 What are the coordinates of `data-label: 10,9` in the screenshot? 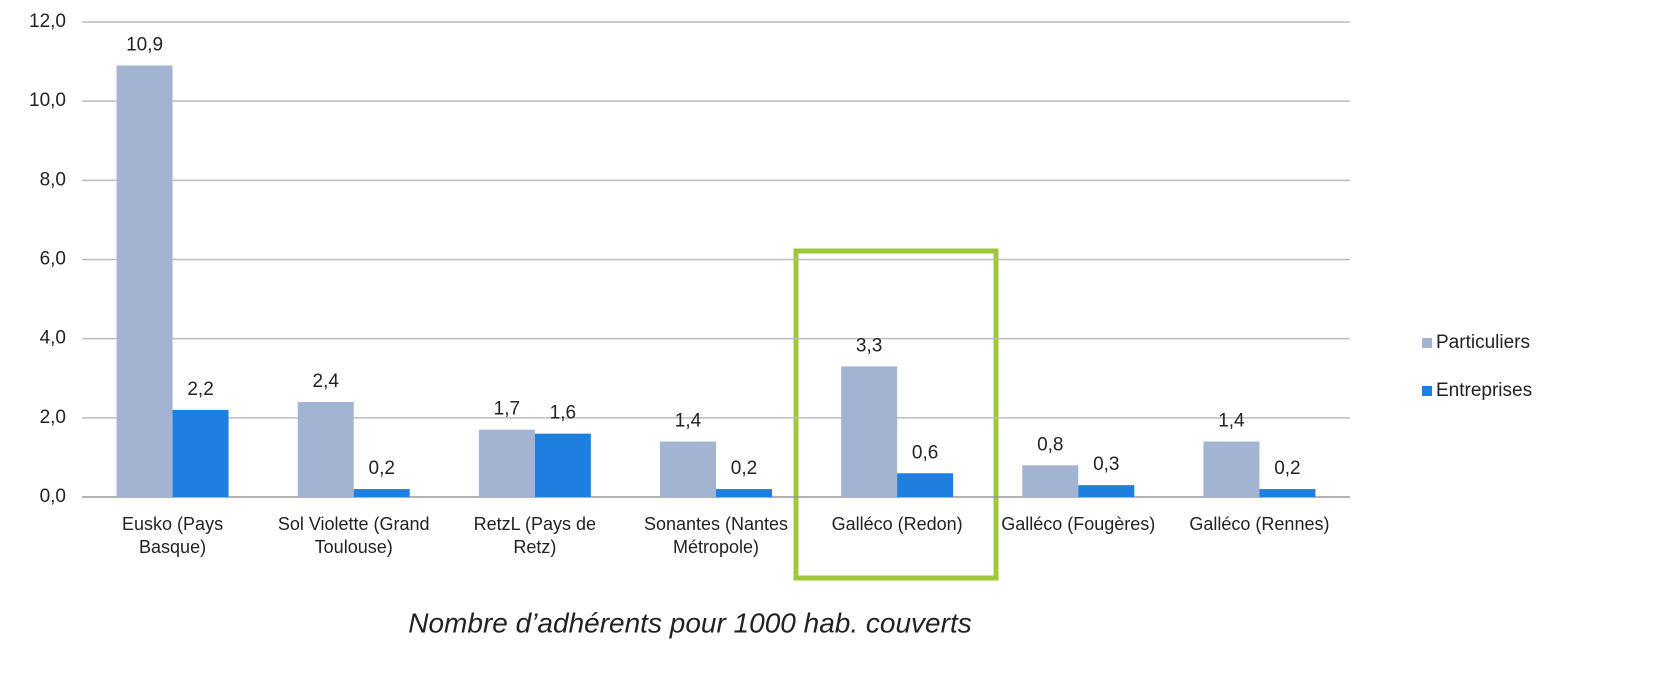 It's located at (144, 45).